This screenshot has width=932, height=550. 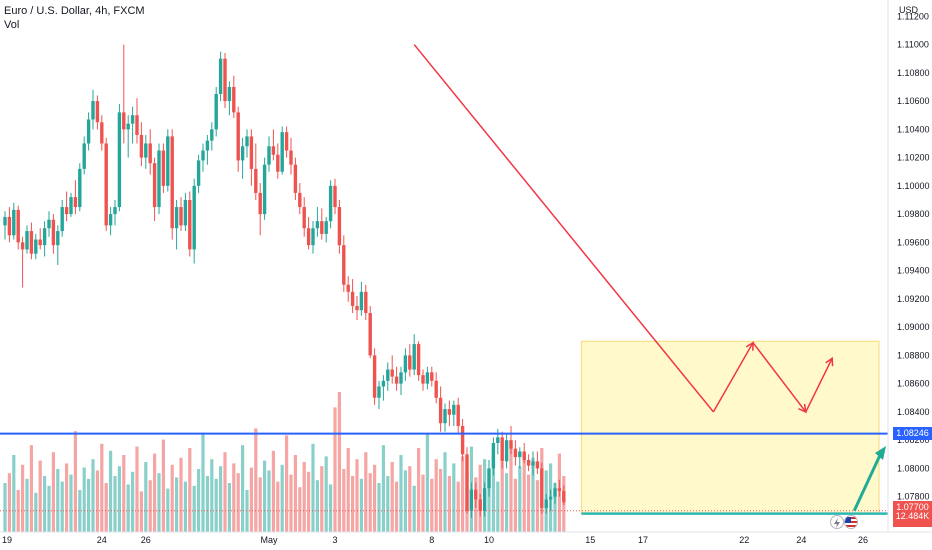 I want to click on price-tick-label: 1.07800, so click(x=913, y=497).